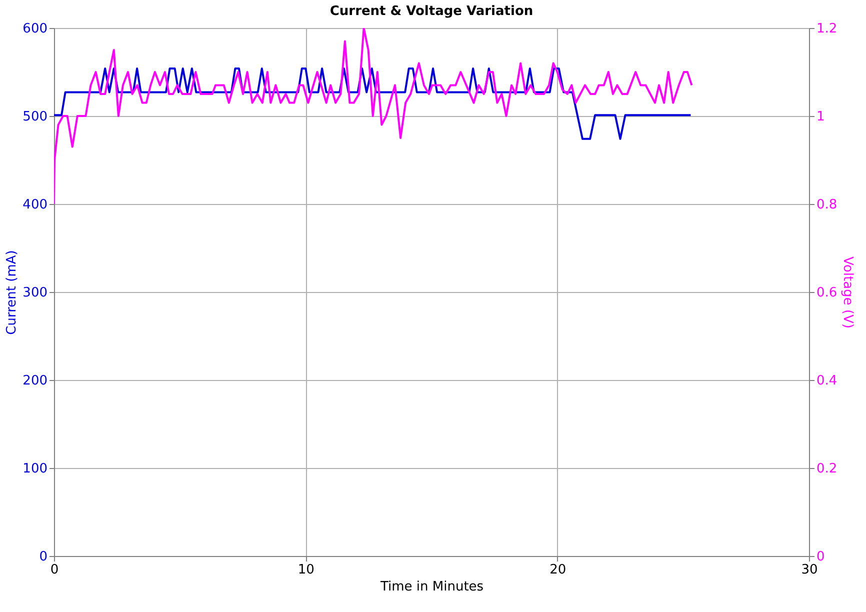  I want to click on x-tick-label: 30, so click(809, 570).